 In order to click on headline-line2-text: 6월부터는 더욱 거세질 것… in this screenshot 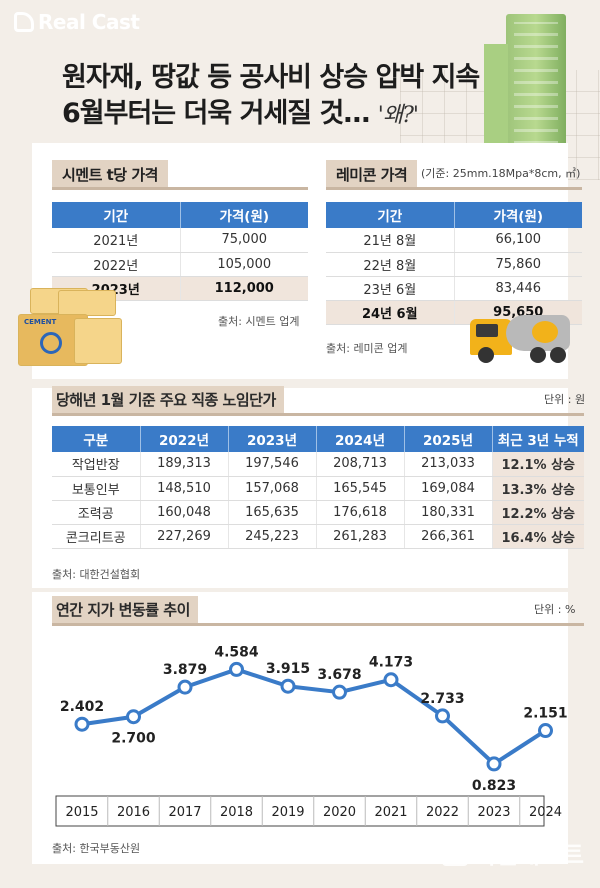, I will do `click(216, 113)`.